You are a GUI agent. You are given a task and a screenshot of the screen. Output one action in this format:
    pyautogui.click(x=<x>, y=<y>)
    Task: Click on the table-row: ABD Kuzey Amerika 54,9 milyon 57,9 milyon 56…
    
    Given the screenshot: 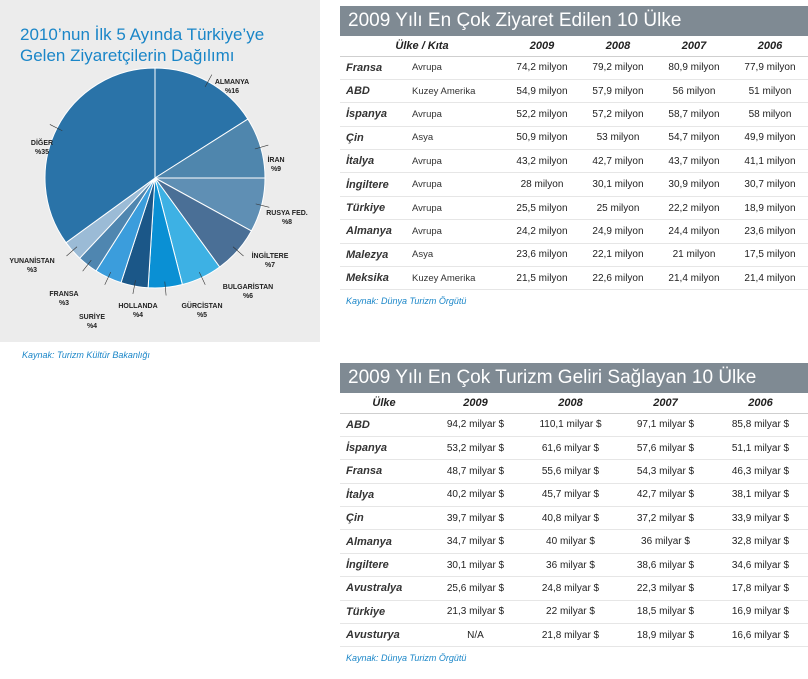 What is the action you would take?
    pyautogui.click(x=574, y=91)
    